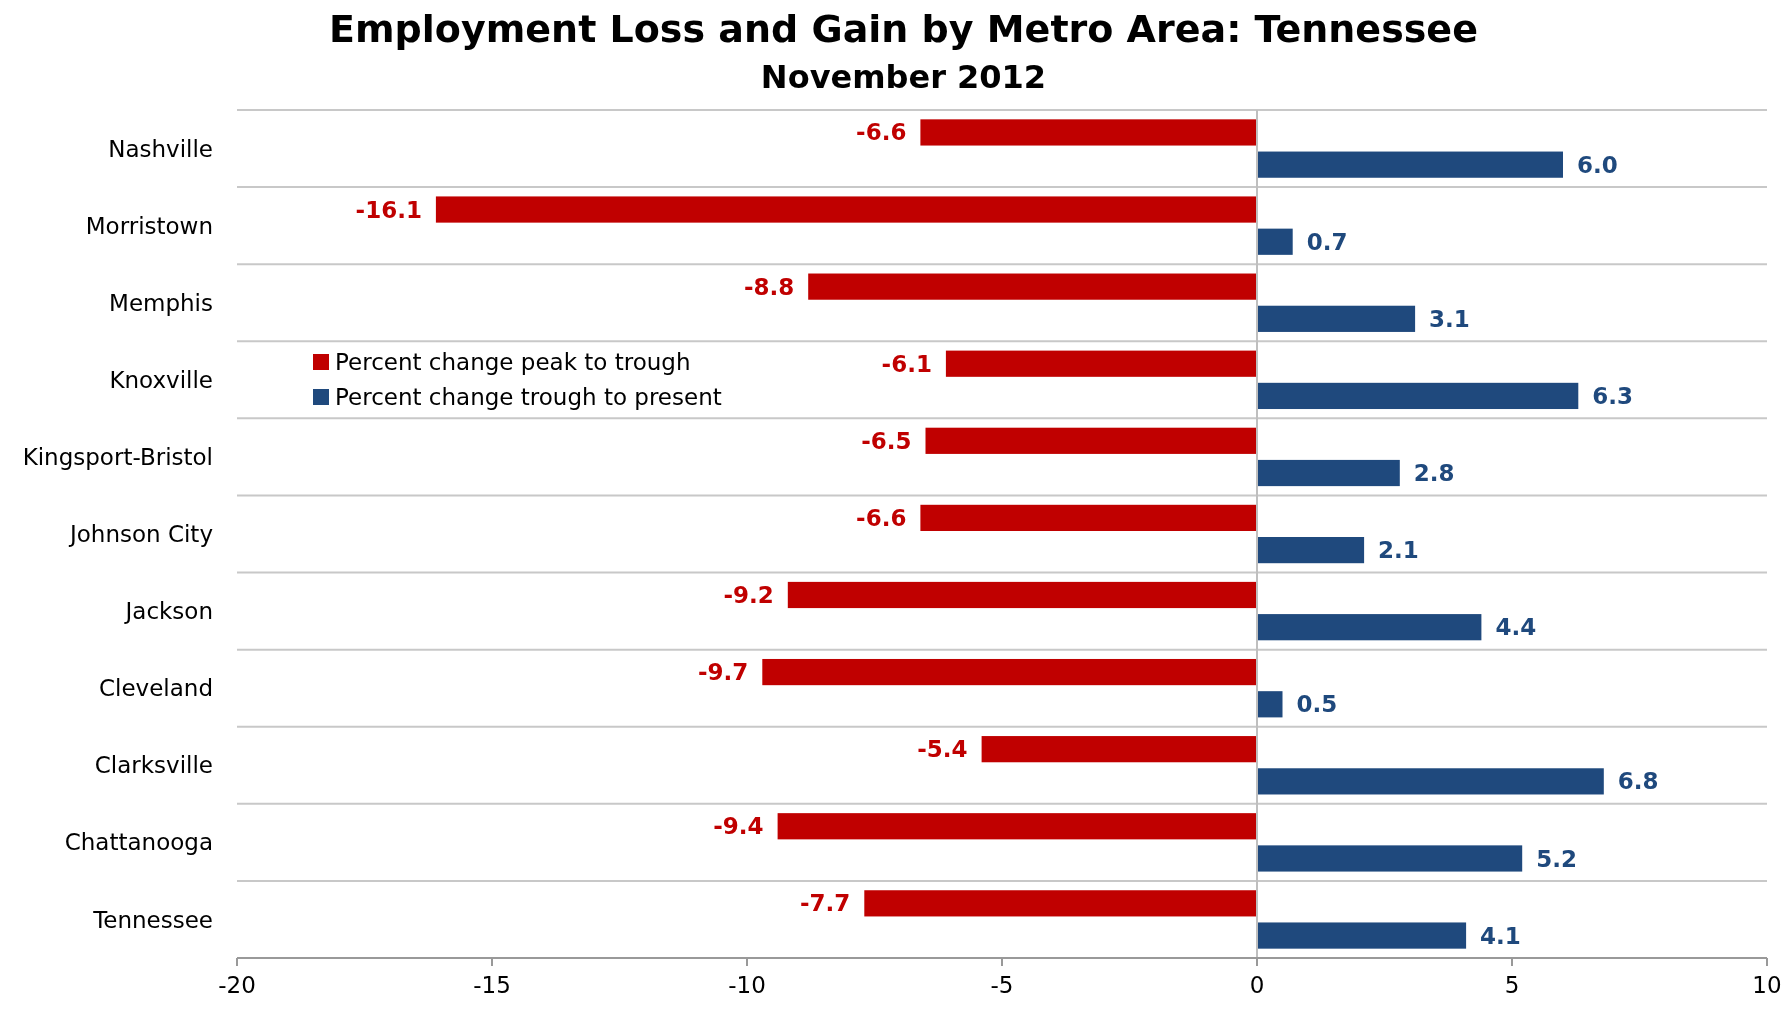 The width and height of the screenshot is (1787, 1009). Describe the element at coordinates (140, 534) in the screenshot. I see `y-tick-label: Johnson City` at that location.